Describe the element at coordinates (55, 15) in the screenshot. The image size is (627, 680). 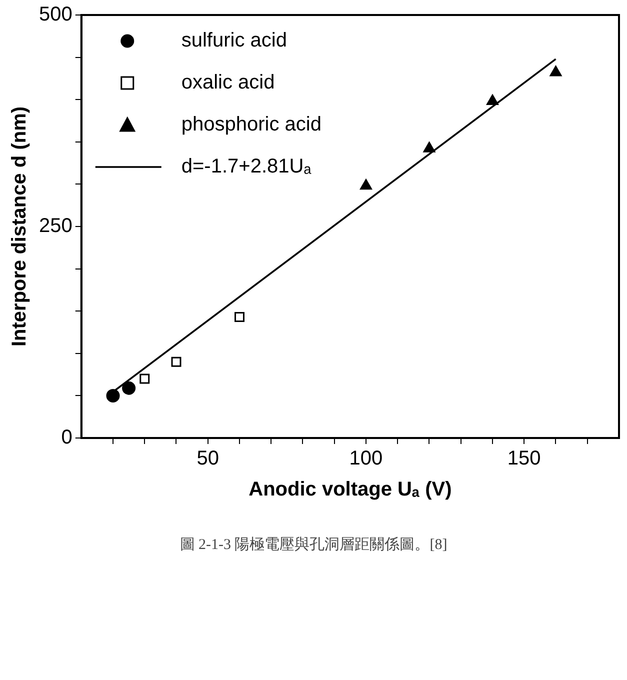
I see `y-tick-label: 500` at that location.